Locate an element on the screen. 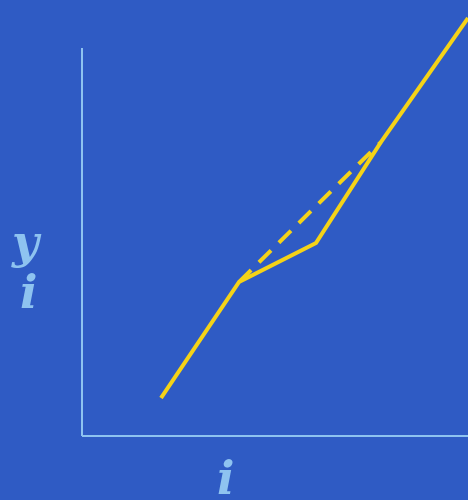 The image size is (468, 500). x-axis-label: i is located at coordinates (225, 475).